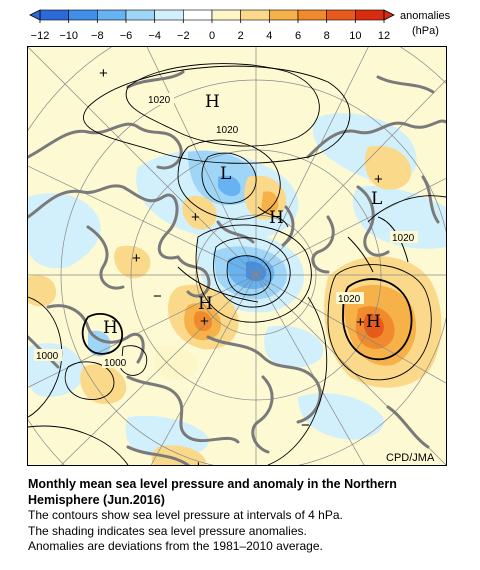 The image size is (480, 570). I want to click on colorbar-tick-labels: −12 −10 −8 −6 −4 −2 0 2 4 6 8 10 12, so click(210, 31).